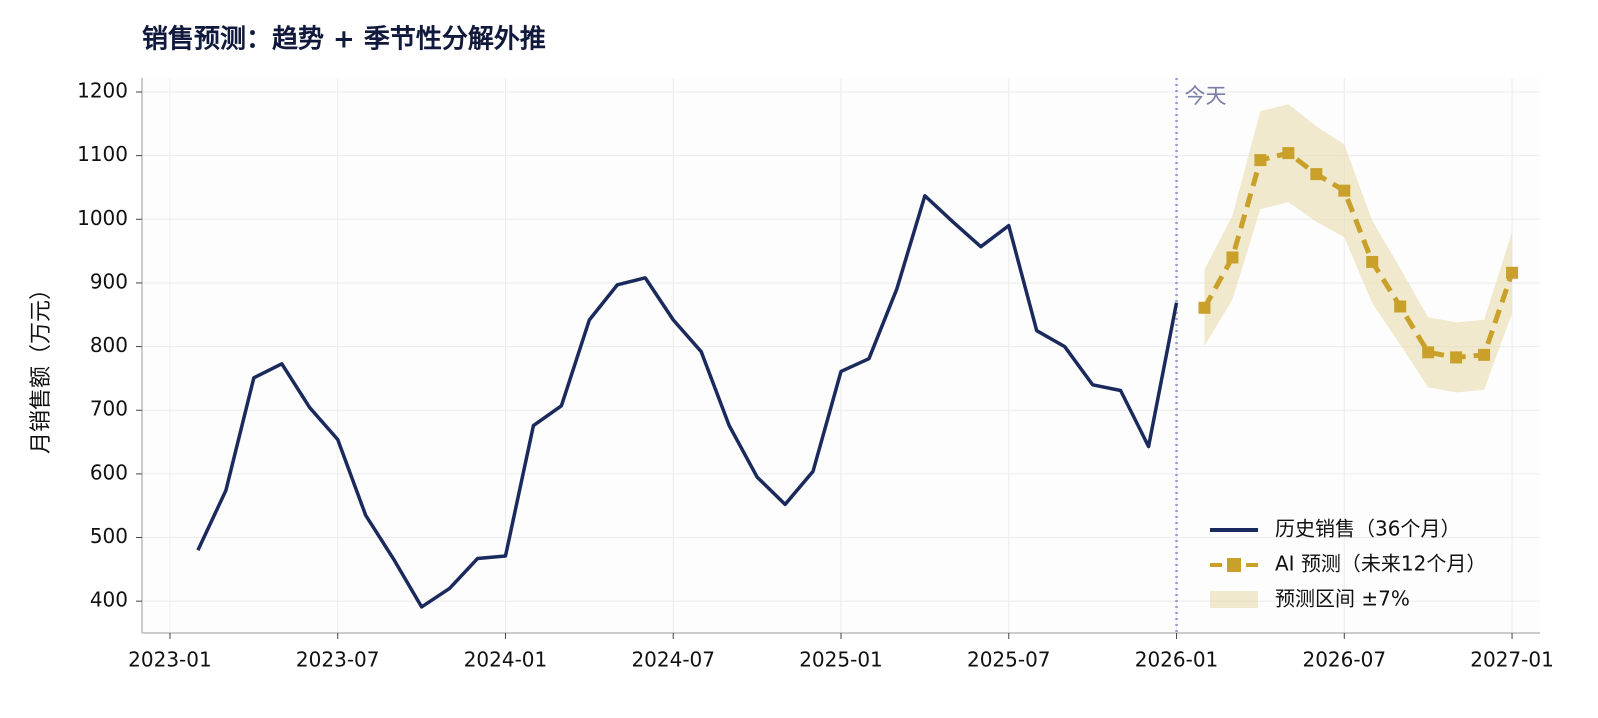 This screenshot has height=718, width=1598. I want to click on x-tick-label: 2024-07, so click(673, 660).